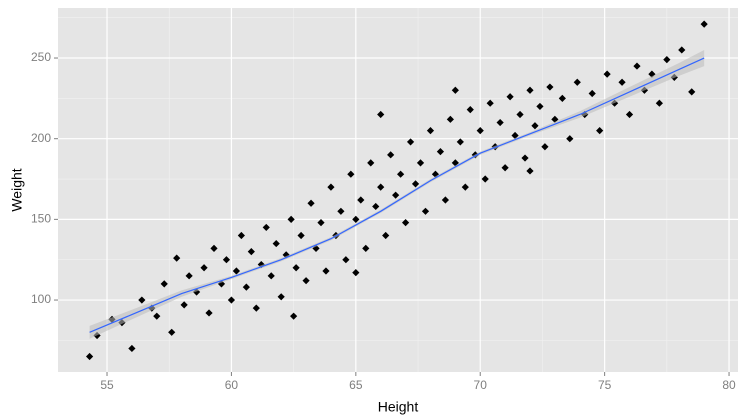  What do you see at coordinates (729, 385) in the screenshot?
I see `x-tick-label: 80` at bounding box center [729, 385].